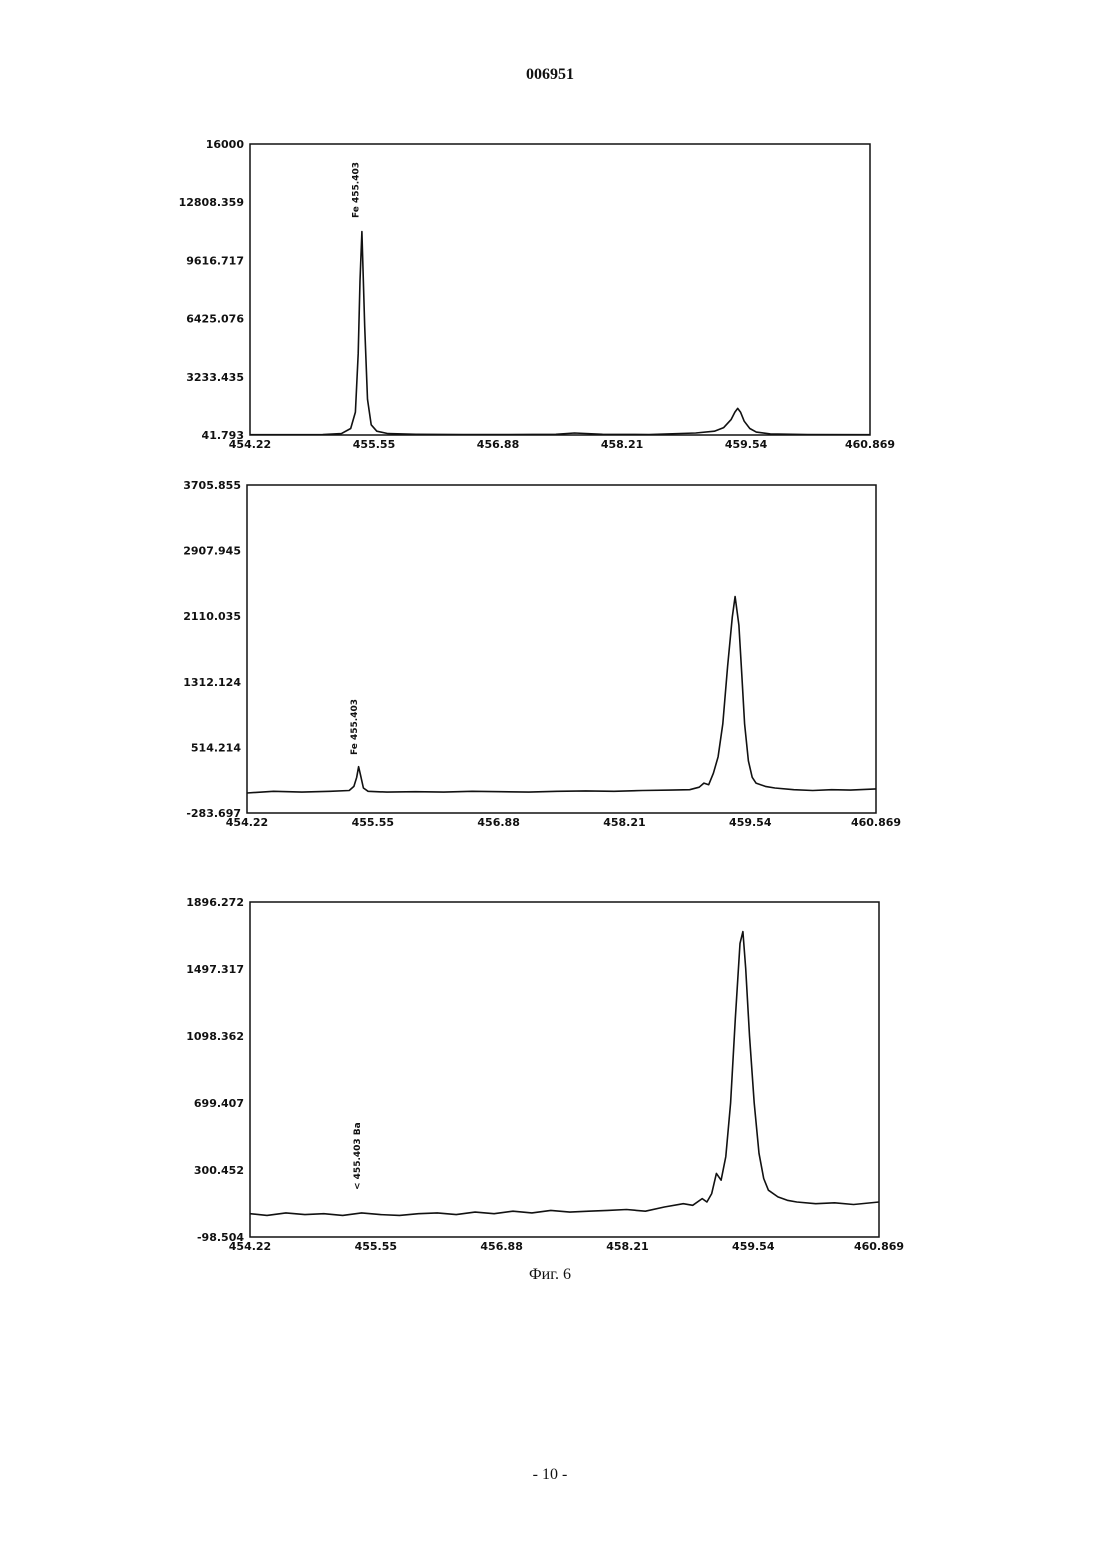  Describe the element at coordinates (216, 747) in the screenshot. I see `y-tick-label: 514.214` at that location.